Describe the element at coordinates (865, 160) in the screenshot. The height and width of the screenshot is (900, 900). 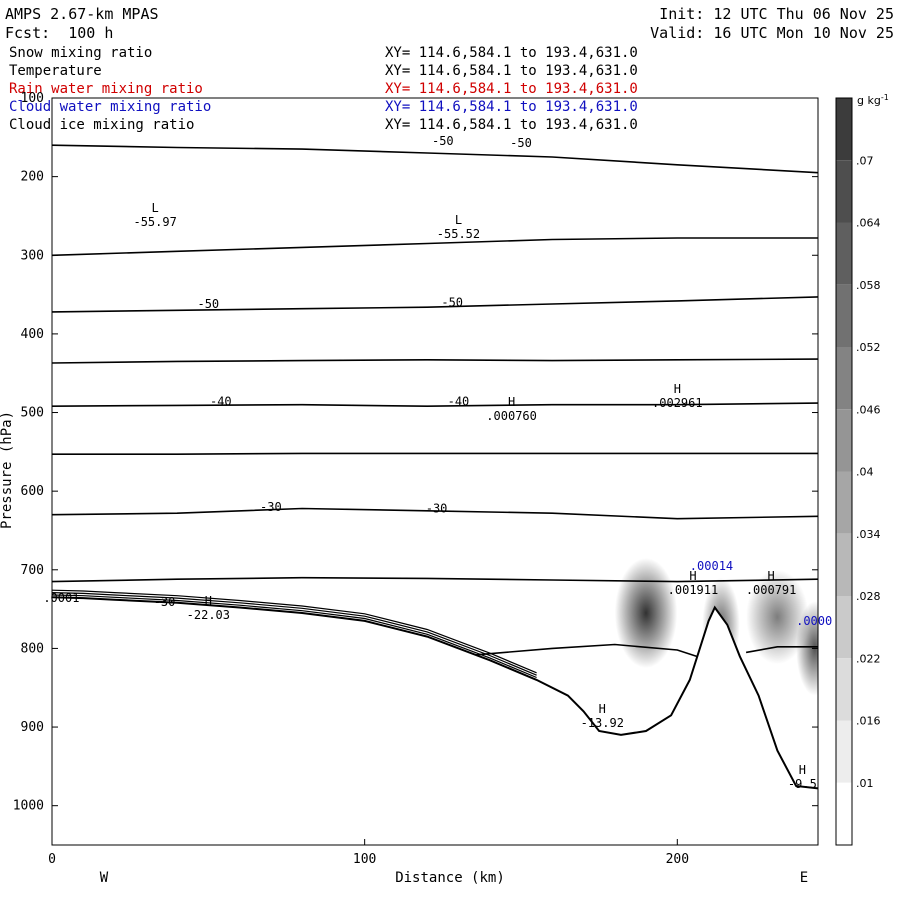
I see `colorbar-label: .07` at that location.